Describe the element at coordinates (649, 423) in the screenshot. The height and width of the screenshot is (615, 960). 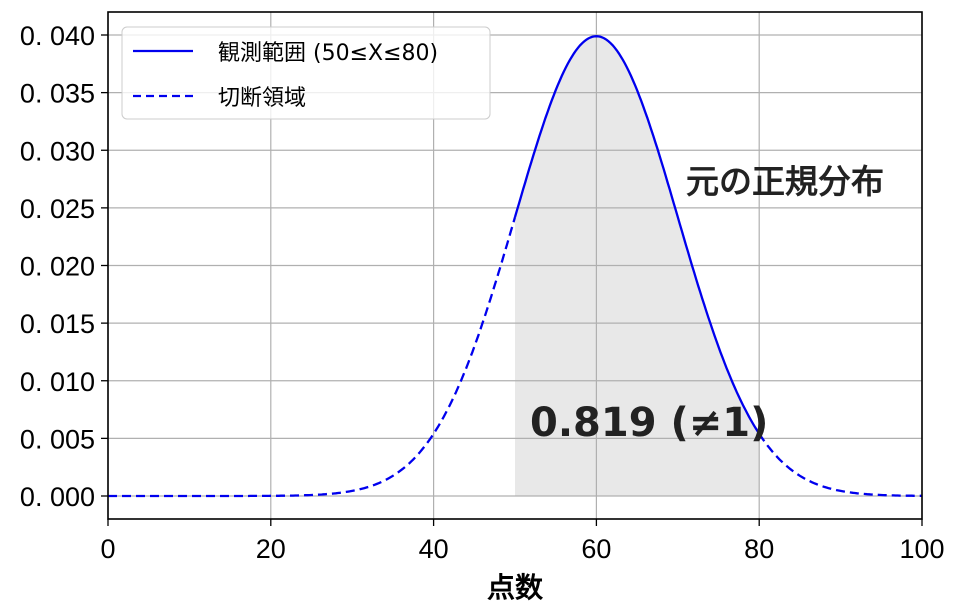
I see `area-annotation: 0.819 (≠1)` at that location.